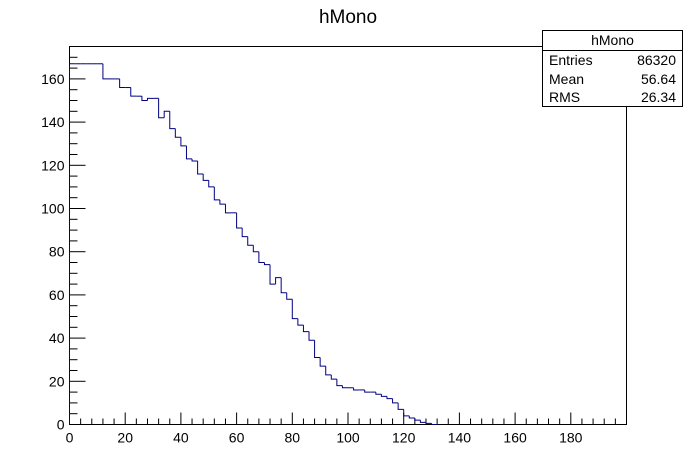 The height and width of the screenshot is (472, 696). Describe the element at coordinates (125, 438) in the screenshot. I see `x-tick-label: 20` at that location.